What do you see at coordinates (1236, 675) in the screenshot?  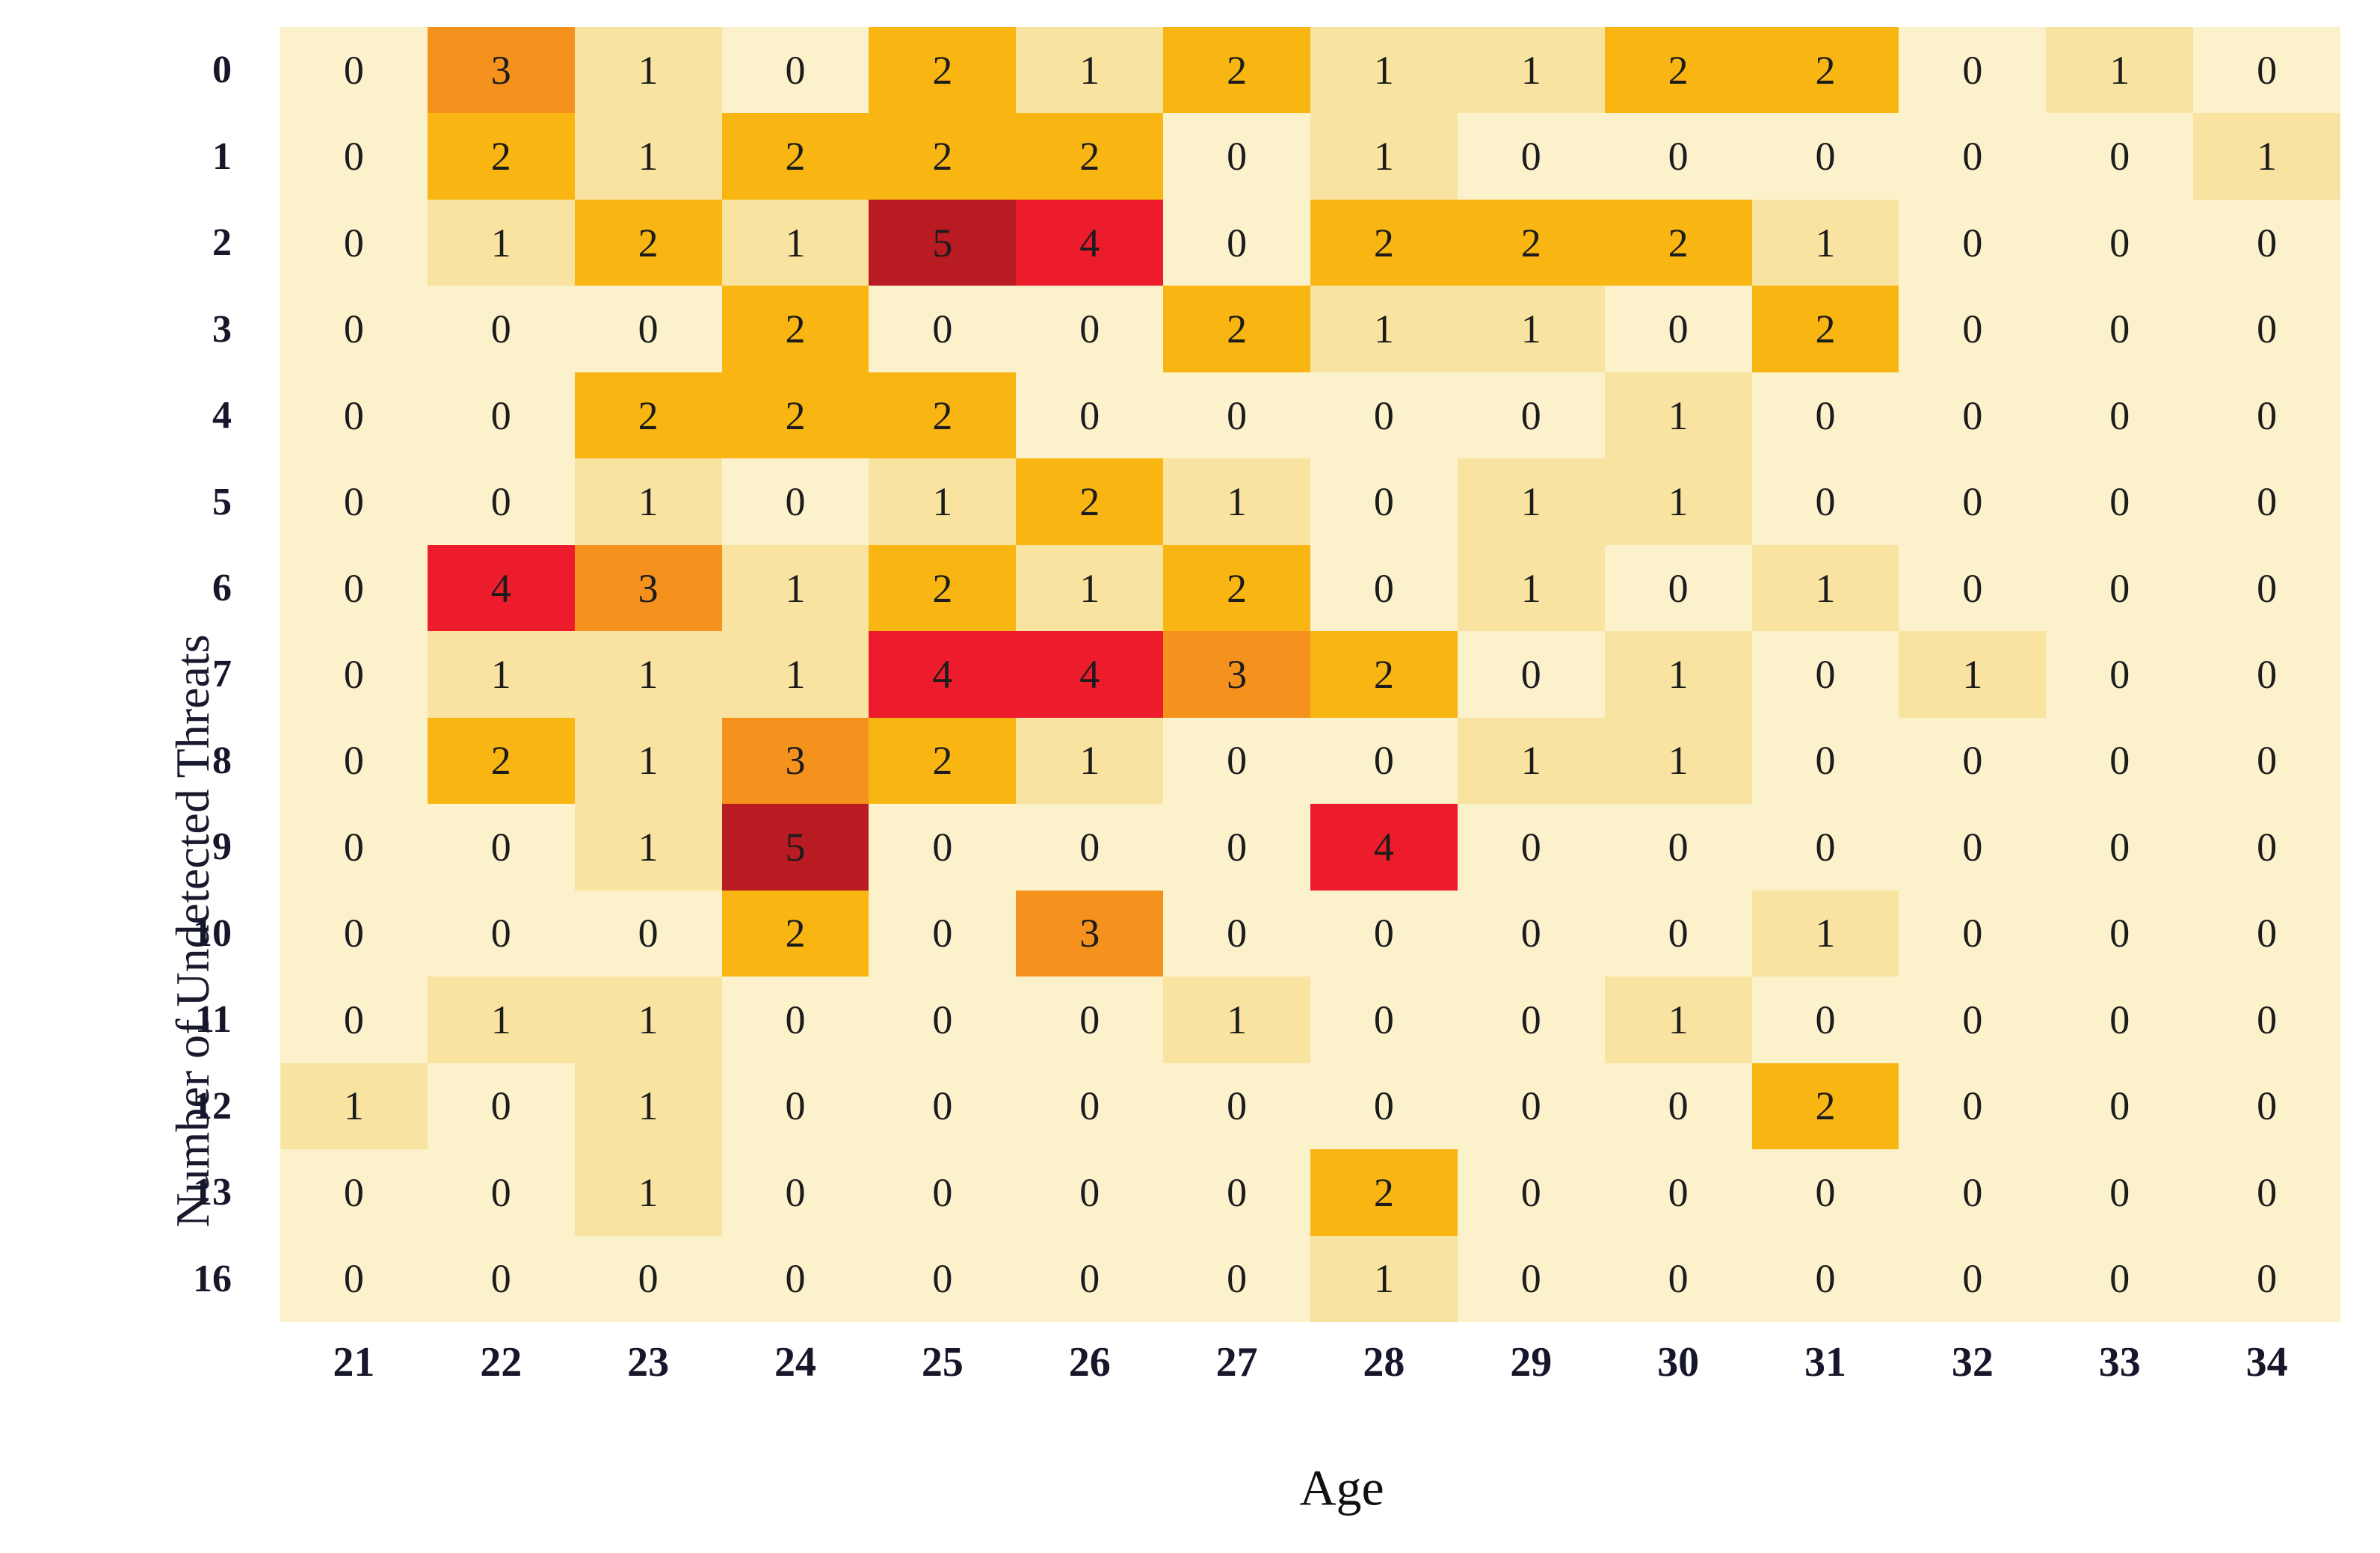 I see `heatmap-cell-age27-threats7: 3` at bounding box center [1236, 675].